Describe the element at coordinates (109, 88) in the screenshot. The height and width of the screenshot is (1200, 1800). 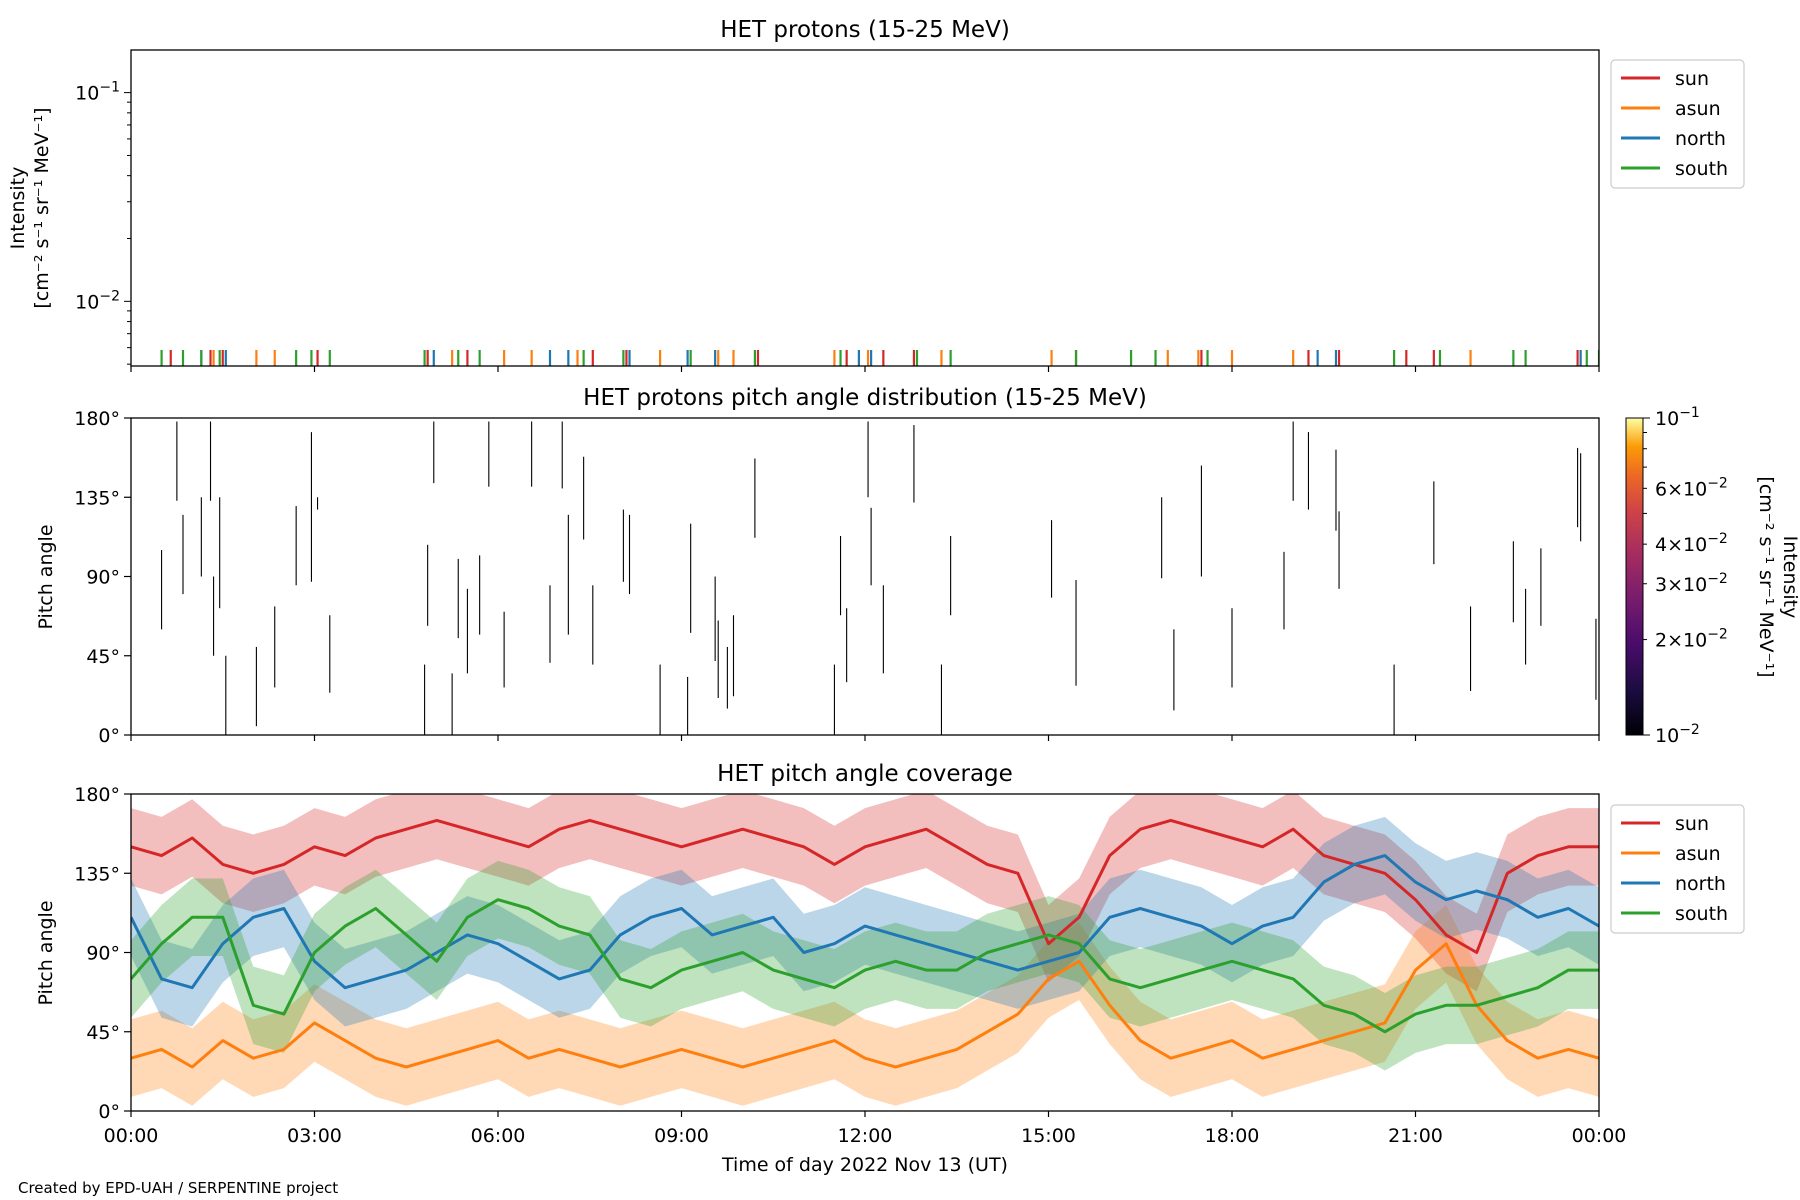
I see `panel1-ytick-label-1-exp: −1` at that location.